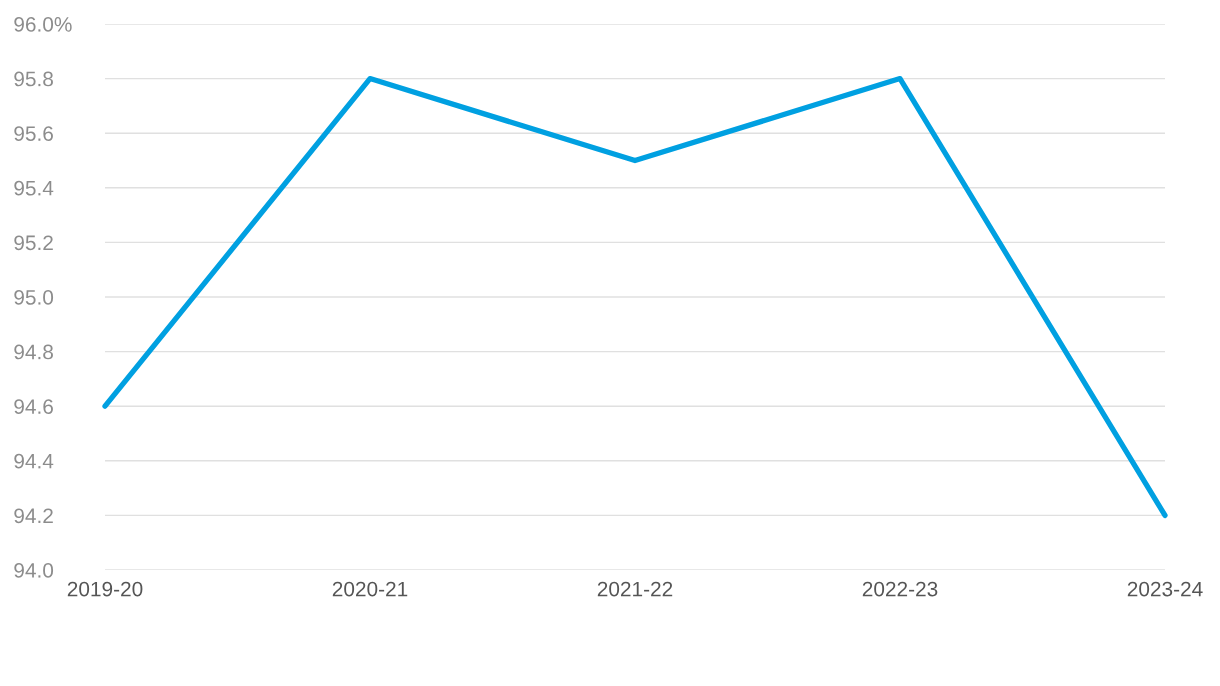 The width and height of the screenshot is (1220, 686). I want to click on y-tick-label: 94.6, so click(33, 406).